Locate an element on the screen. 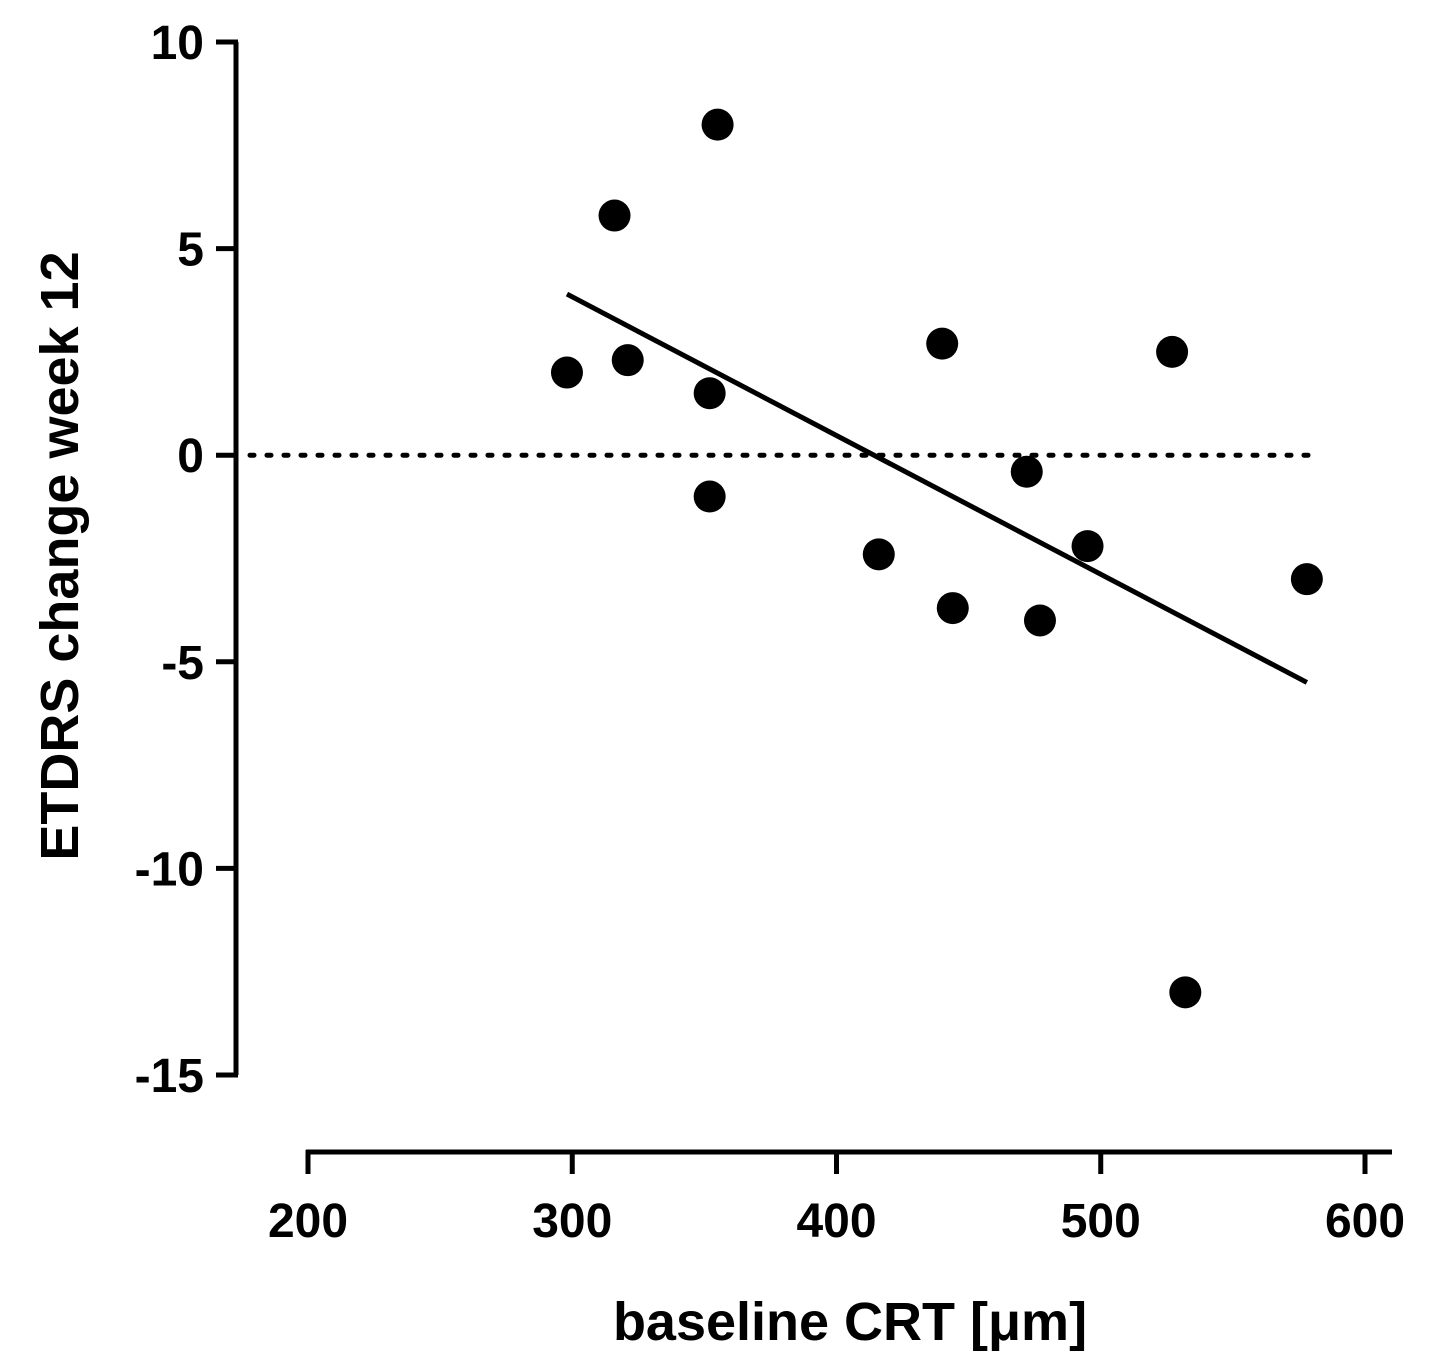  regression-line is located at coordinates (937, 488).